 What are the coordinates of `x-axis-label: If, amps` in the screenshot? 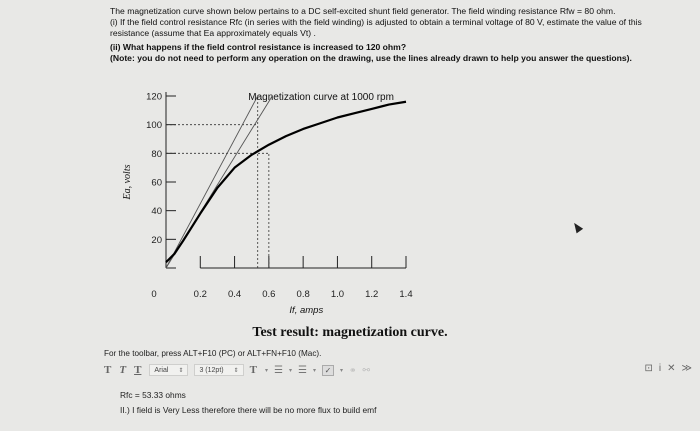 It's located at (306, 310).